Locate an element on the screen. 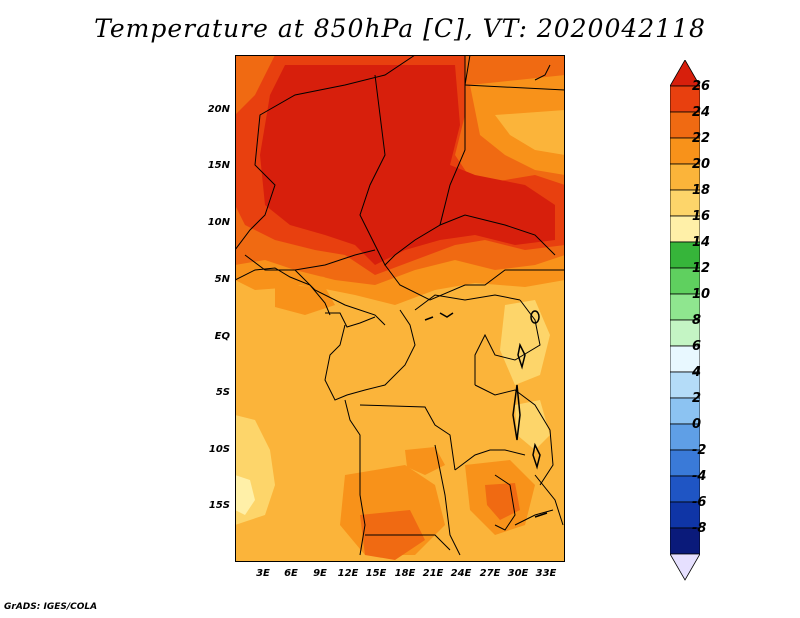  grads-credit: GrADS: IGES/COLA is located at coordinates (51, 607).